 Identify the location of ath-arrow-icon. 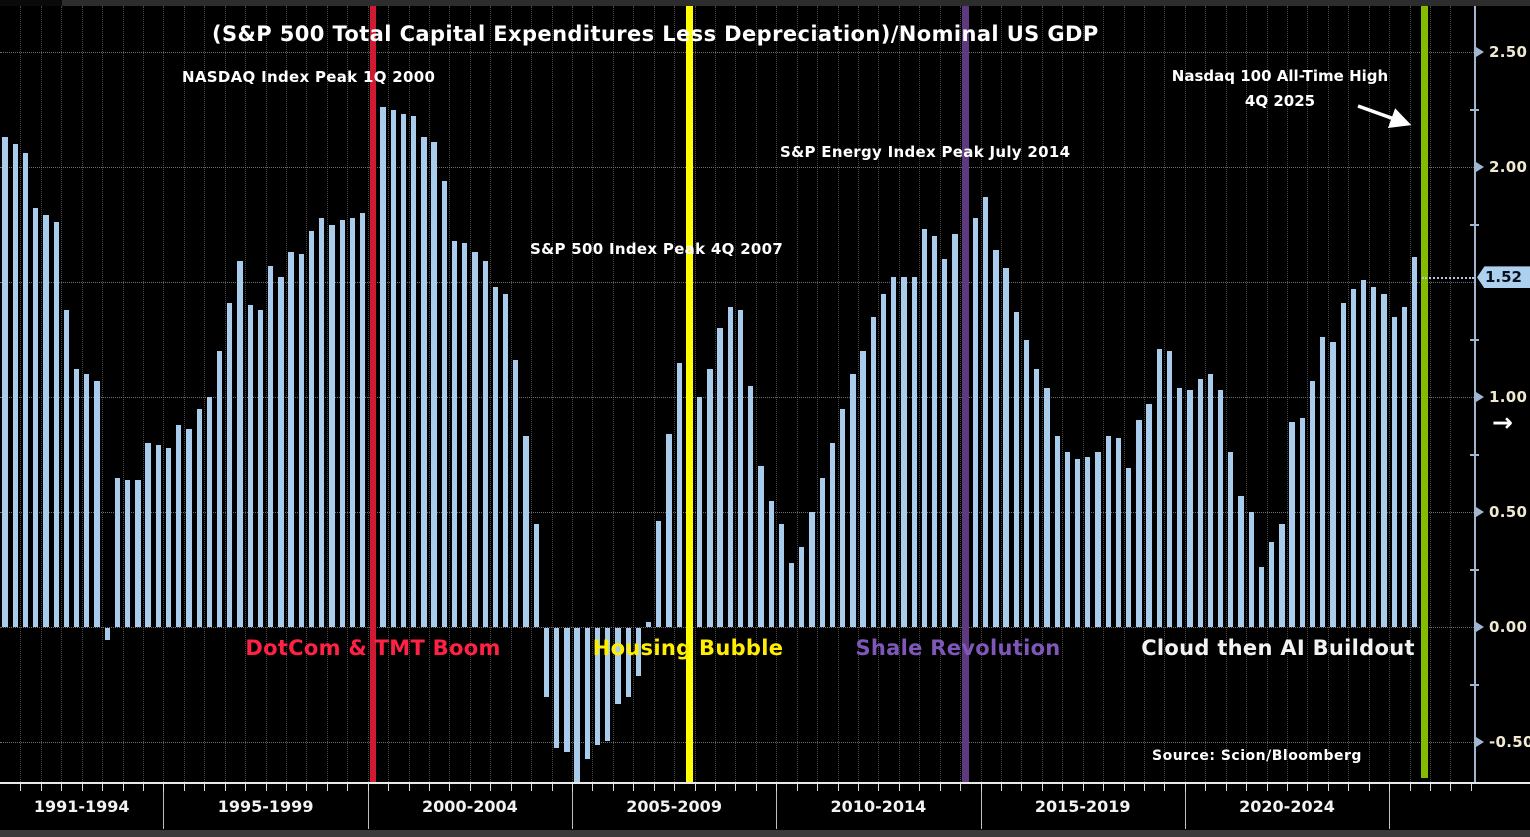
(1384, 116).